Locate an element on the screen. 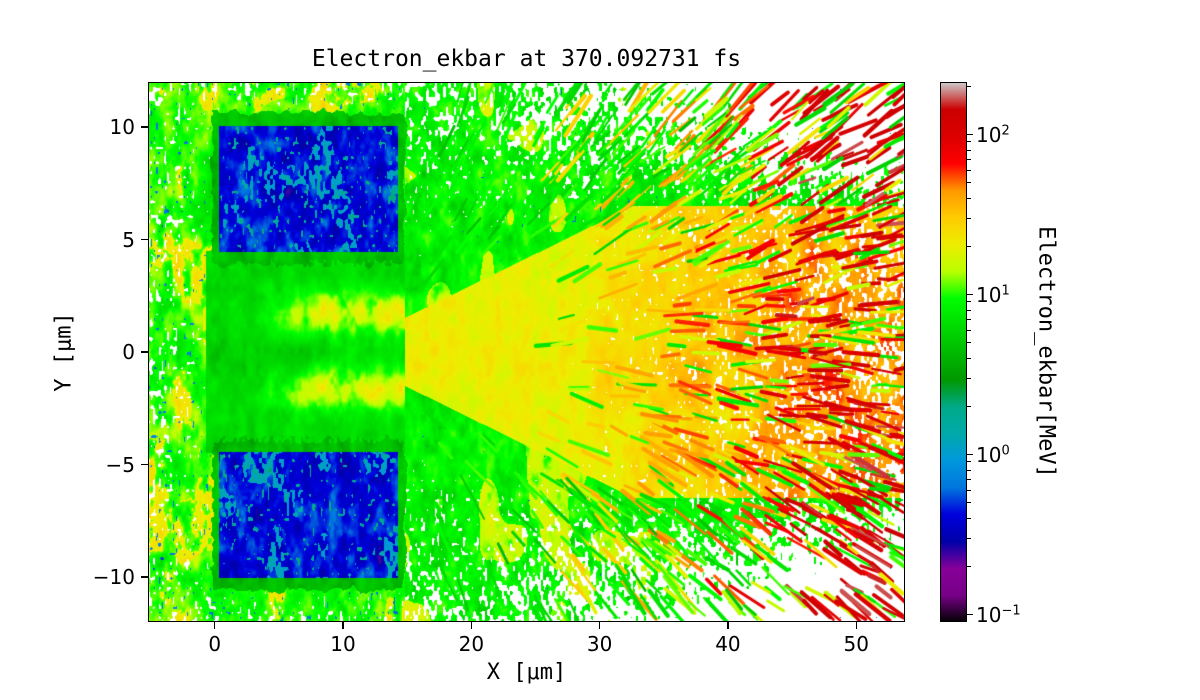 This screenshot has height=700, width=1200. y-tick-label: 10 is located at coordinates (122, 127).